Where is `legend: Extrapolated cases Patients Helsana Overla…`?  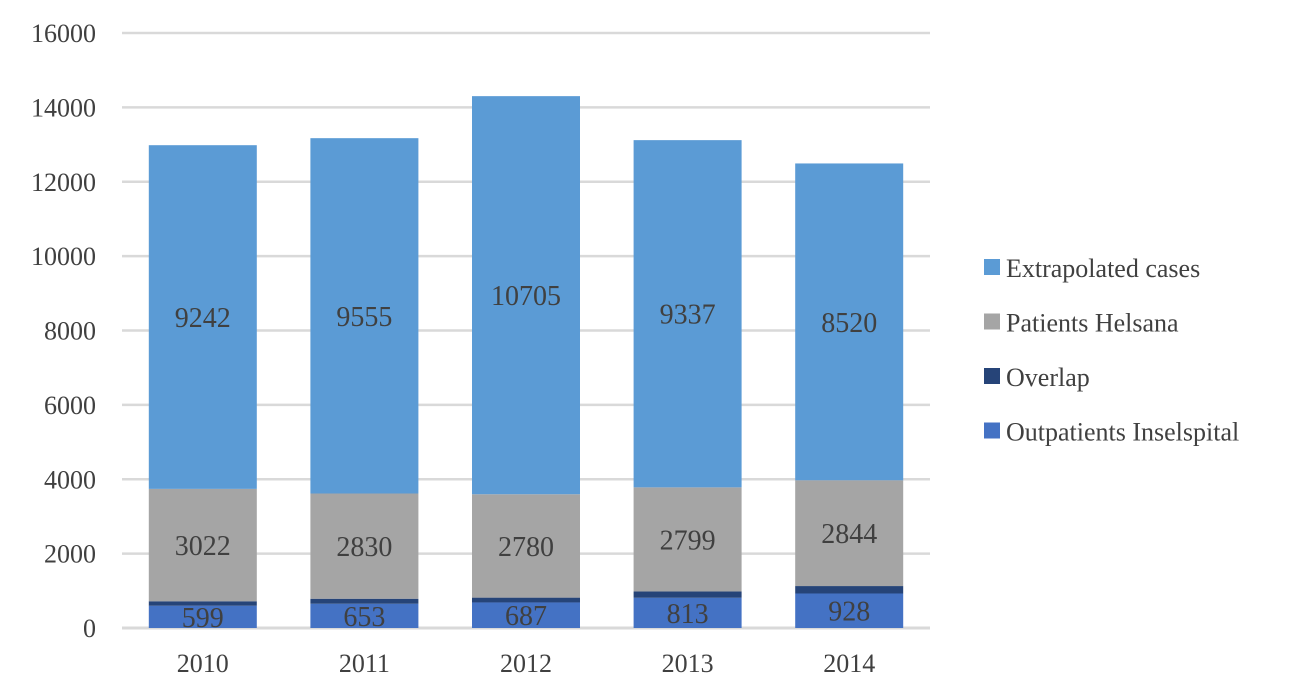 legend: Extrapolated cases Patients Helsana Overla… is located at coordinates (1111, 350).